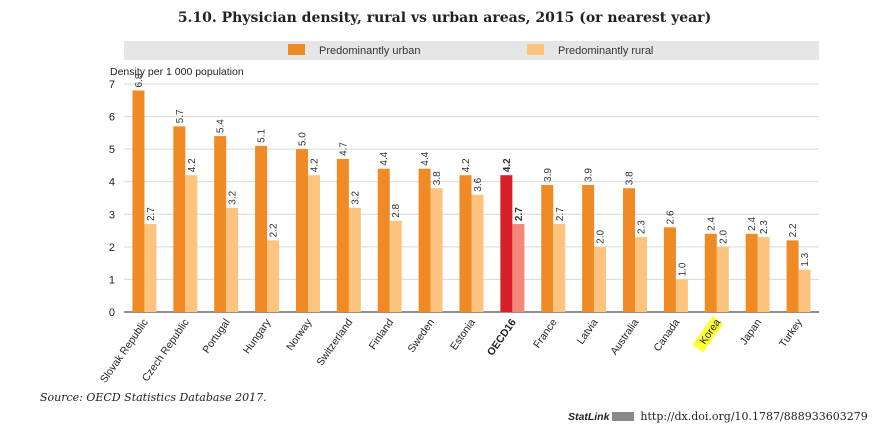 The width and height of the screenshot is (889, 437). What do you see at coordinates (112, 313) in the screenshot?
I see `y-tick-label: 0` at bounding box center [112, 313].